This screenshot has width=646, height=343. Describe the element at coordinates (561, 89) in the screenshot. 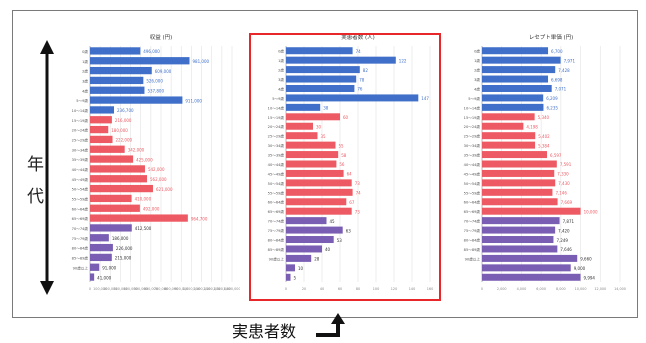

I see `data-label: 7,071` at that location.